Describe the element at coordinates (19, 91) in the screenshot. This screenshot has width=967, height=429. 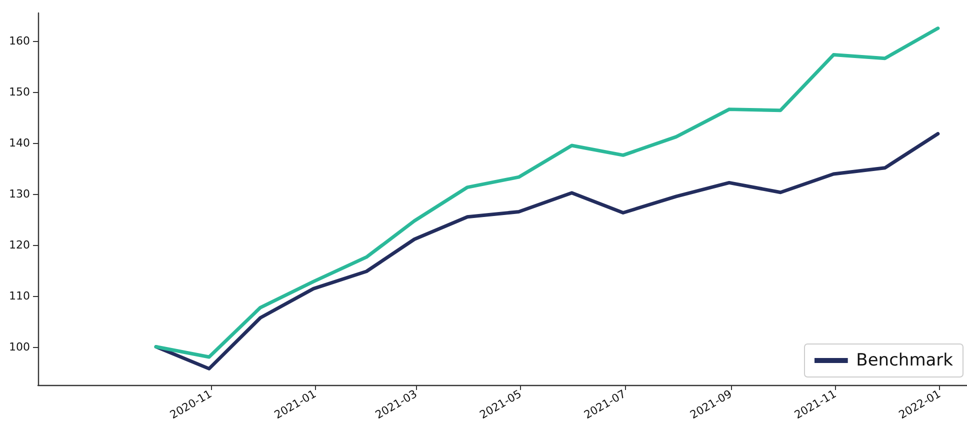
I see `y-tick-label: 150` at that location.